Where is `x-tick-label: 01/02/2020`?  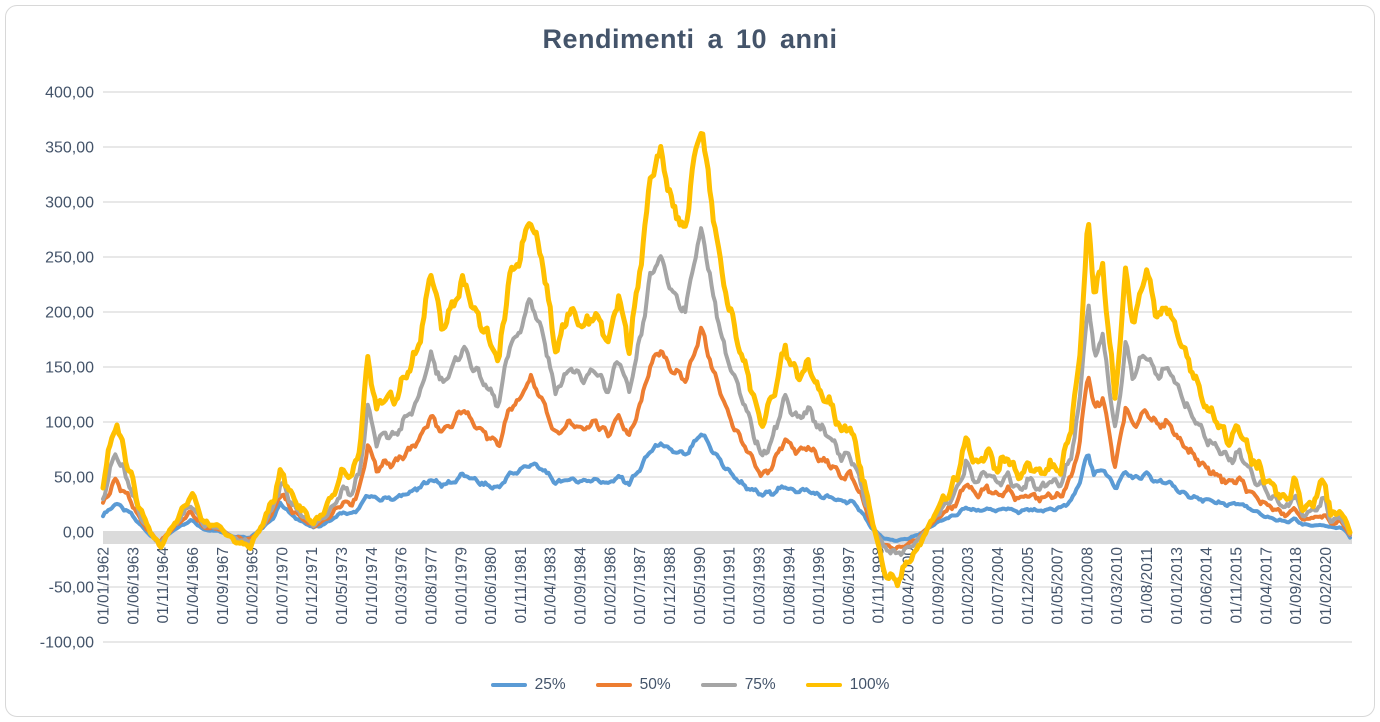 x-tick-label: 01/02/2020 is located at coordinates (1326, 586).